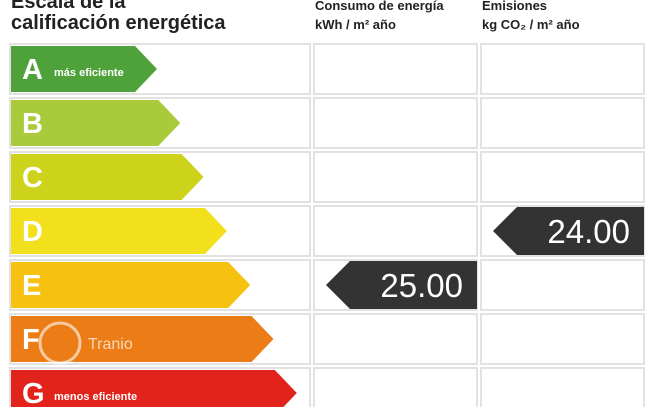 The width and height of the screenshot is (655, 407). Describe the element at coordinates (32, 178) in the screenshot. I see `rating-letter: C` at that location.